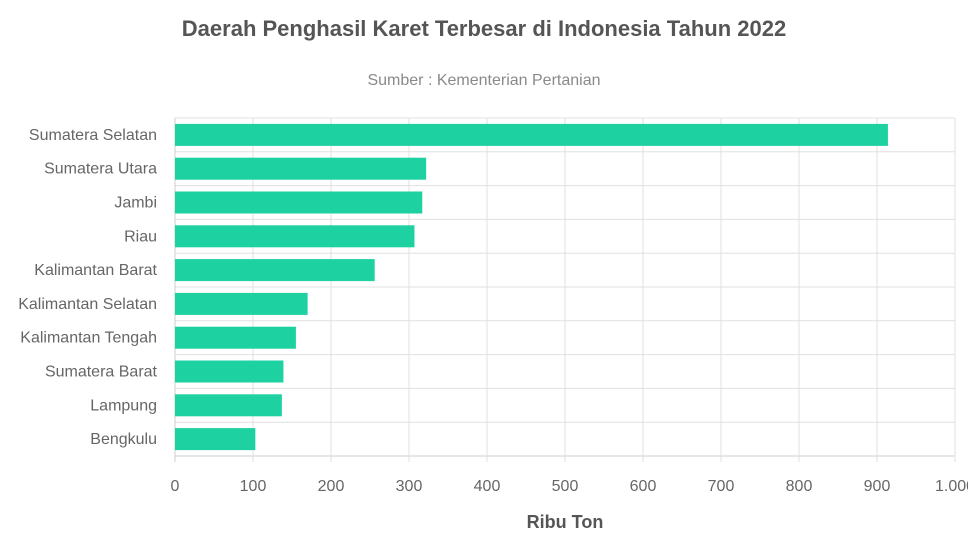 Image resolution: width=968 pixels, height=543 pixels. What do you see at coordinates (101, 372) in the screenshot?
I see `category-label: Sumatera Barat` at bounding box center [101, 372].